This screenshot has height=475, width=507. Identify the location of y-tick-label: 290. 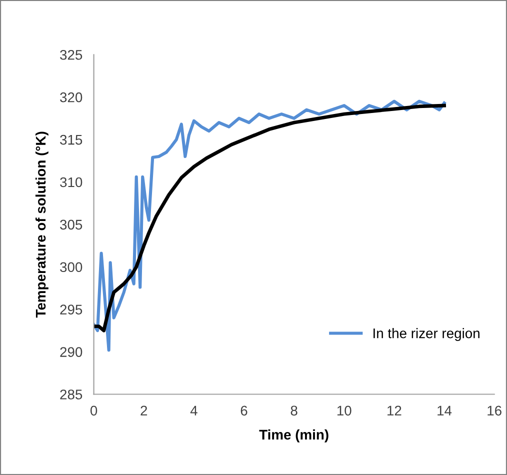
(71, 352).